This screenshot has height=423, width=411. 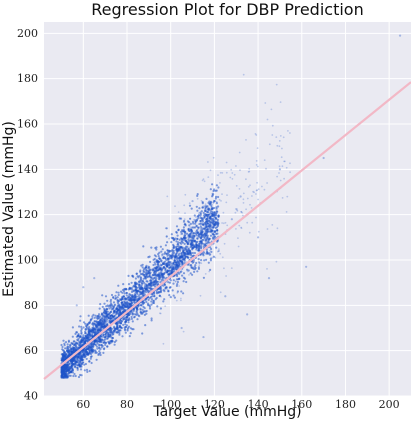 What do you see at coordinates (27, 260) in the screenshot?
I see `y-tick-label: 100` at bounding box center [27, 260].